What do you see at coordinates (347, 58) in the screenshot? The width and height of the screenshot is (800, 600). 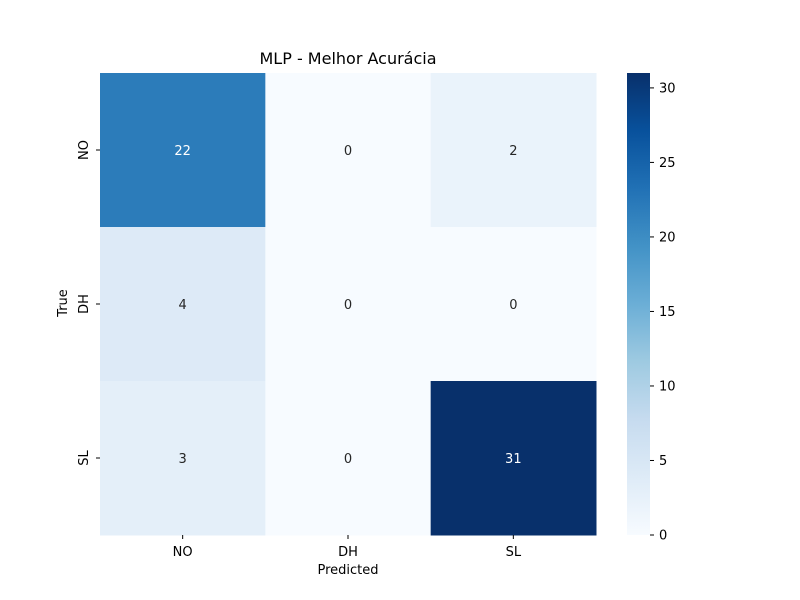 I see `chart-title: MLP - Melhor Acurácia` at bounding box center [347, 58].